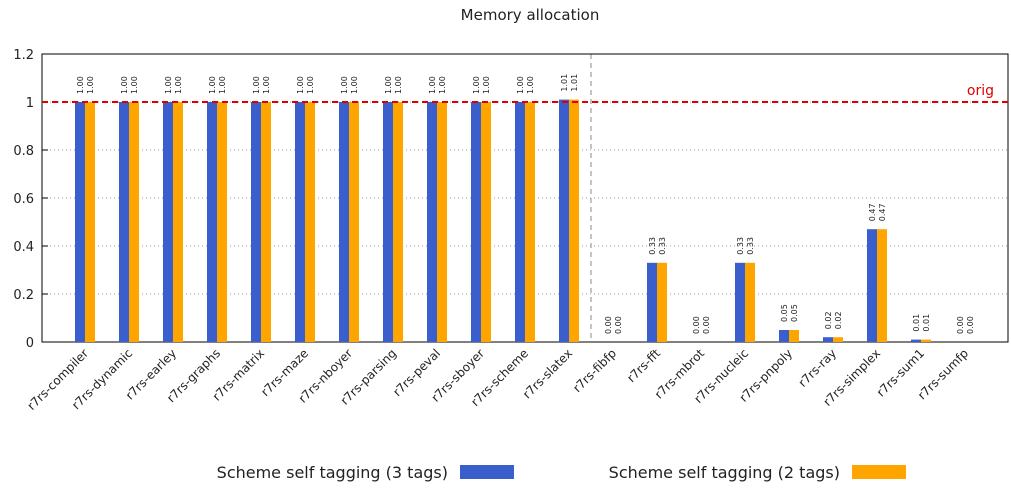 Image resolution: width=1011 pixels, height=490 pixels. What do you see at coordinates (817, 367) in the screenshot?
I see `x-tick-label: r7rs-ray` at bounding box center [817, 367].